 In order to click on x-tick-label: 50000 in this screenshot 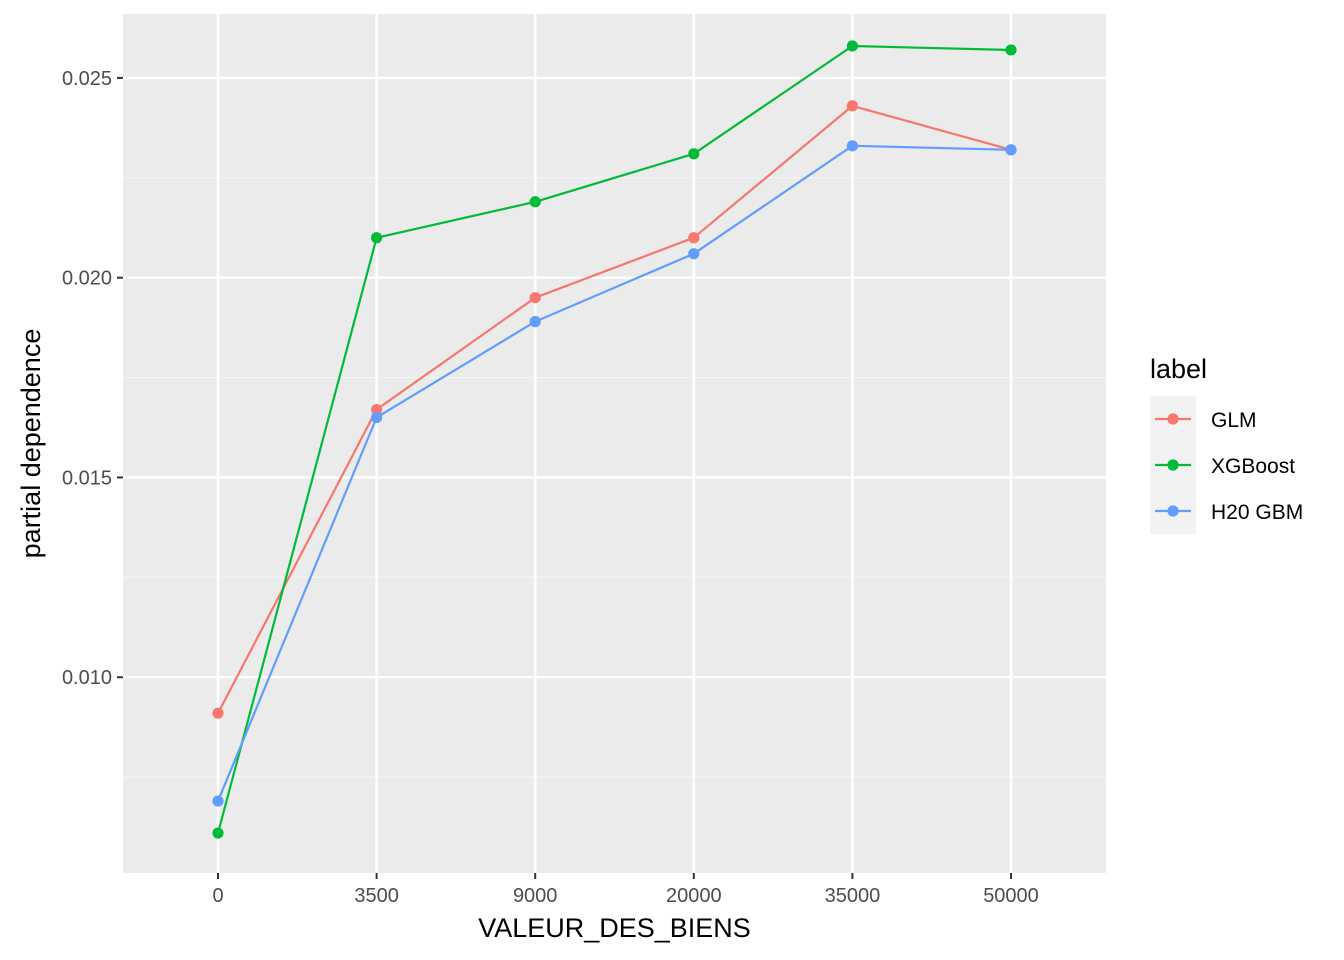, I will do `click(1011, 896)`.